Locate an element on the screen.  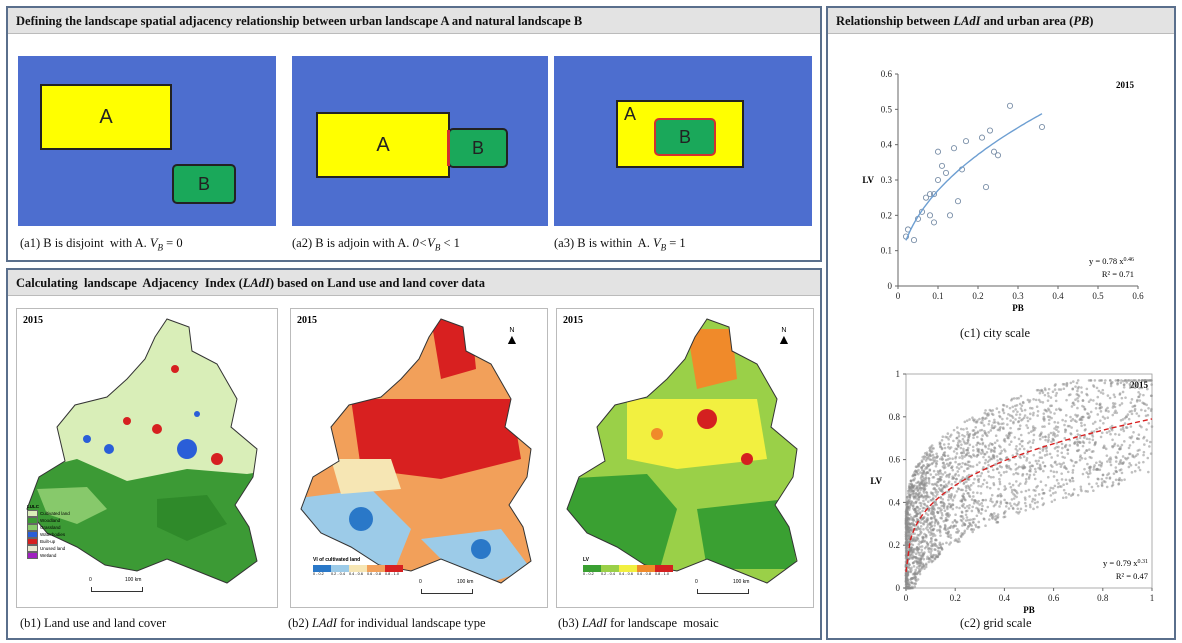
x-tick-label: 0.4 is located at coordinates (1058, 296).